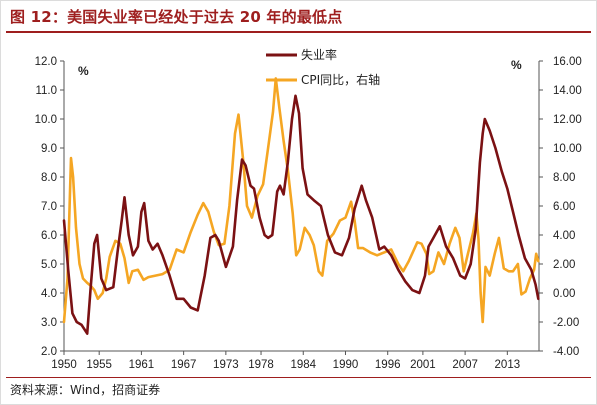 This screenshot has height=405, width=597. I want to click on x-tick-label: 1978, so click(261, 365).